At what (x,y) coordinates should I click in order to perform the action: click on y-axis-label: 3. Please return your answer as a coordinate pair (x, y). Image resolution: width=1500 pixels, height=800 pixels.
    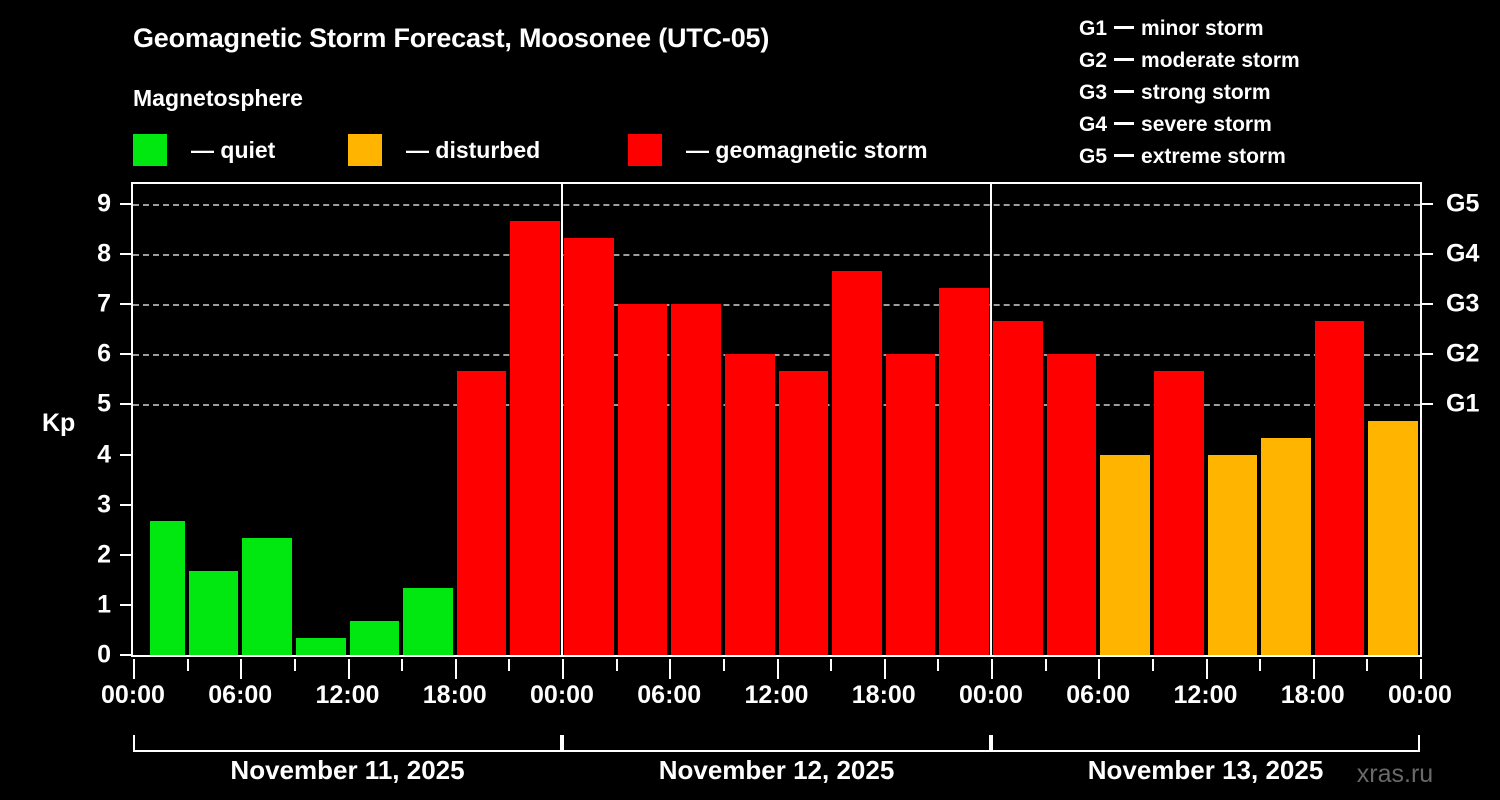
    Looking at the image, I should click on (104, 504).